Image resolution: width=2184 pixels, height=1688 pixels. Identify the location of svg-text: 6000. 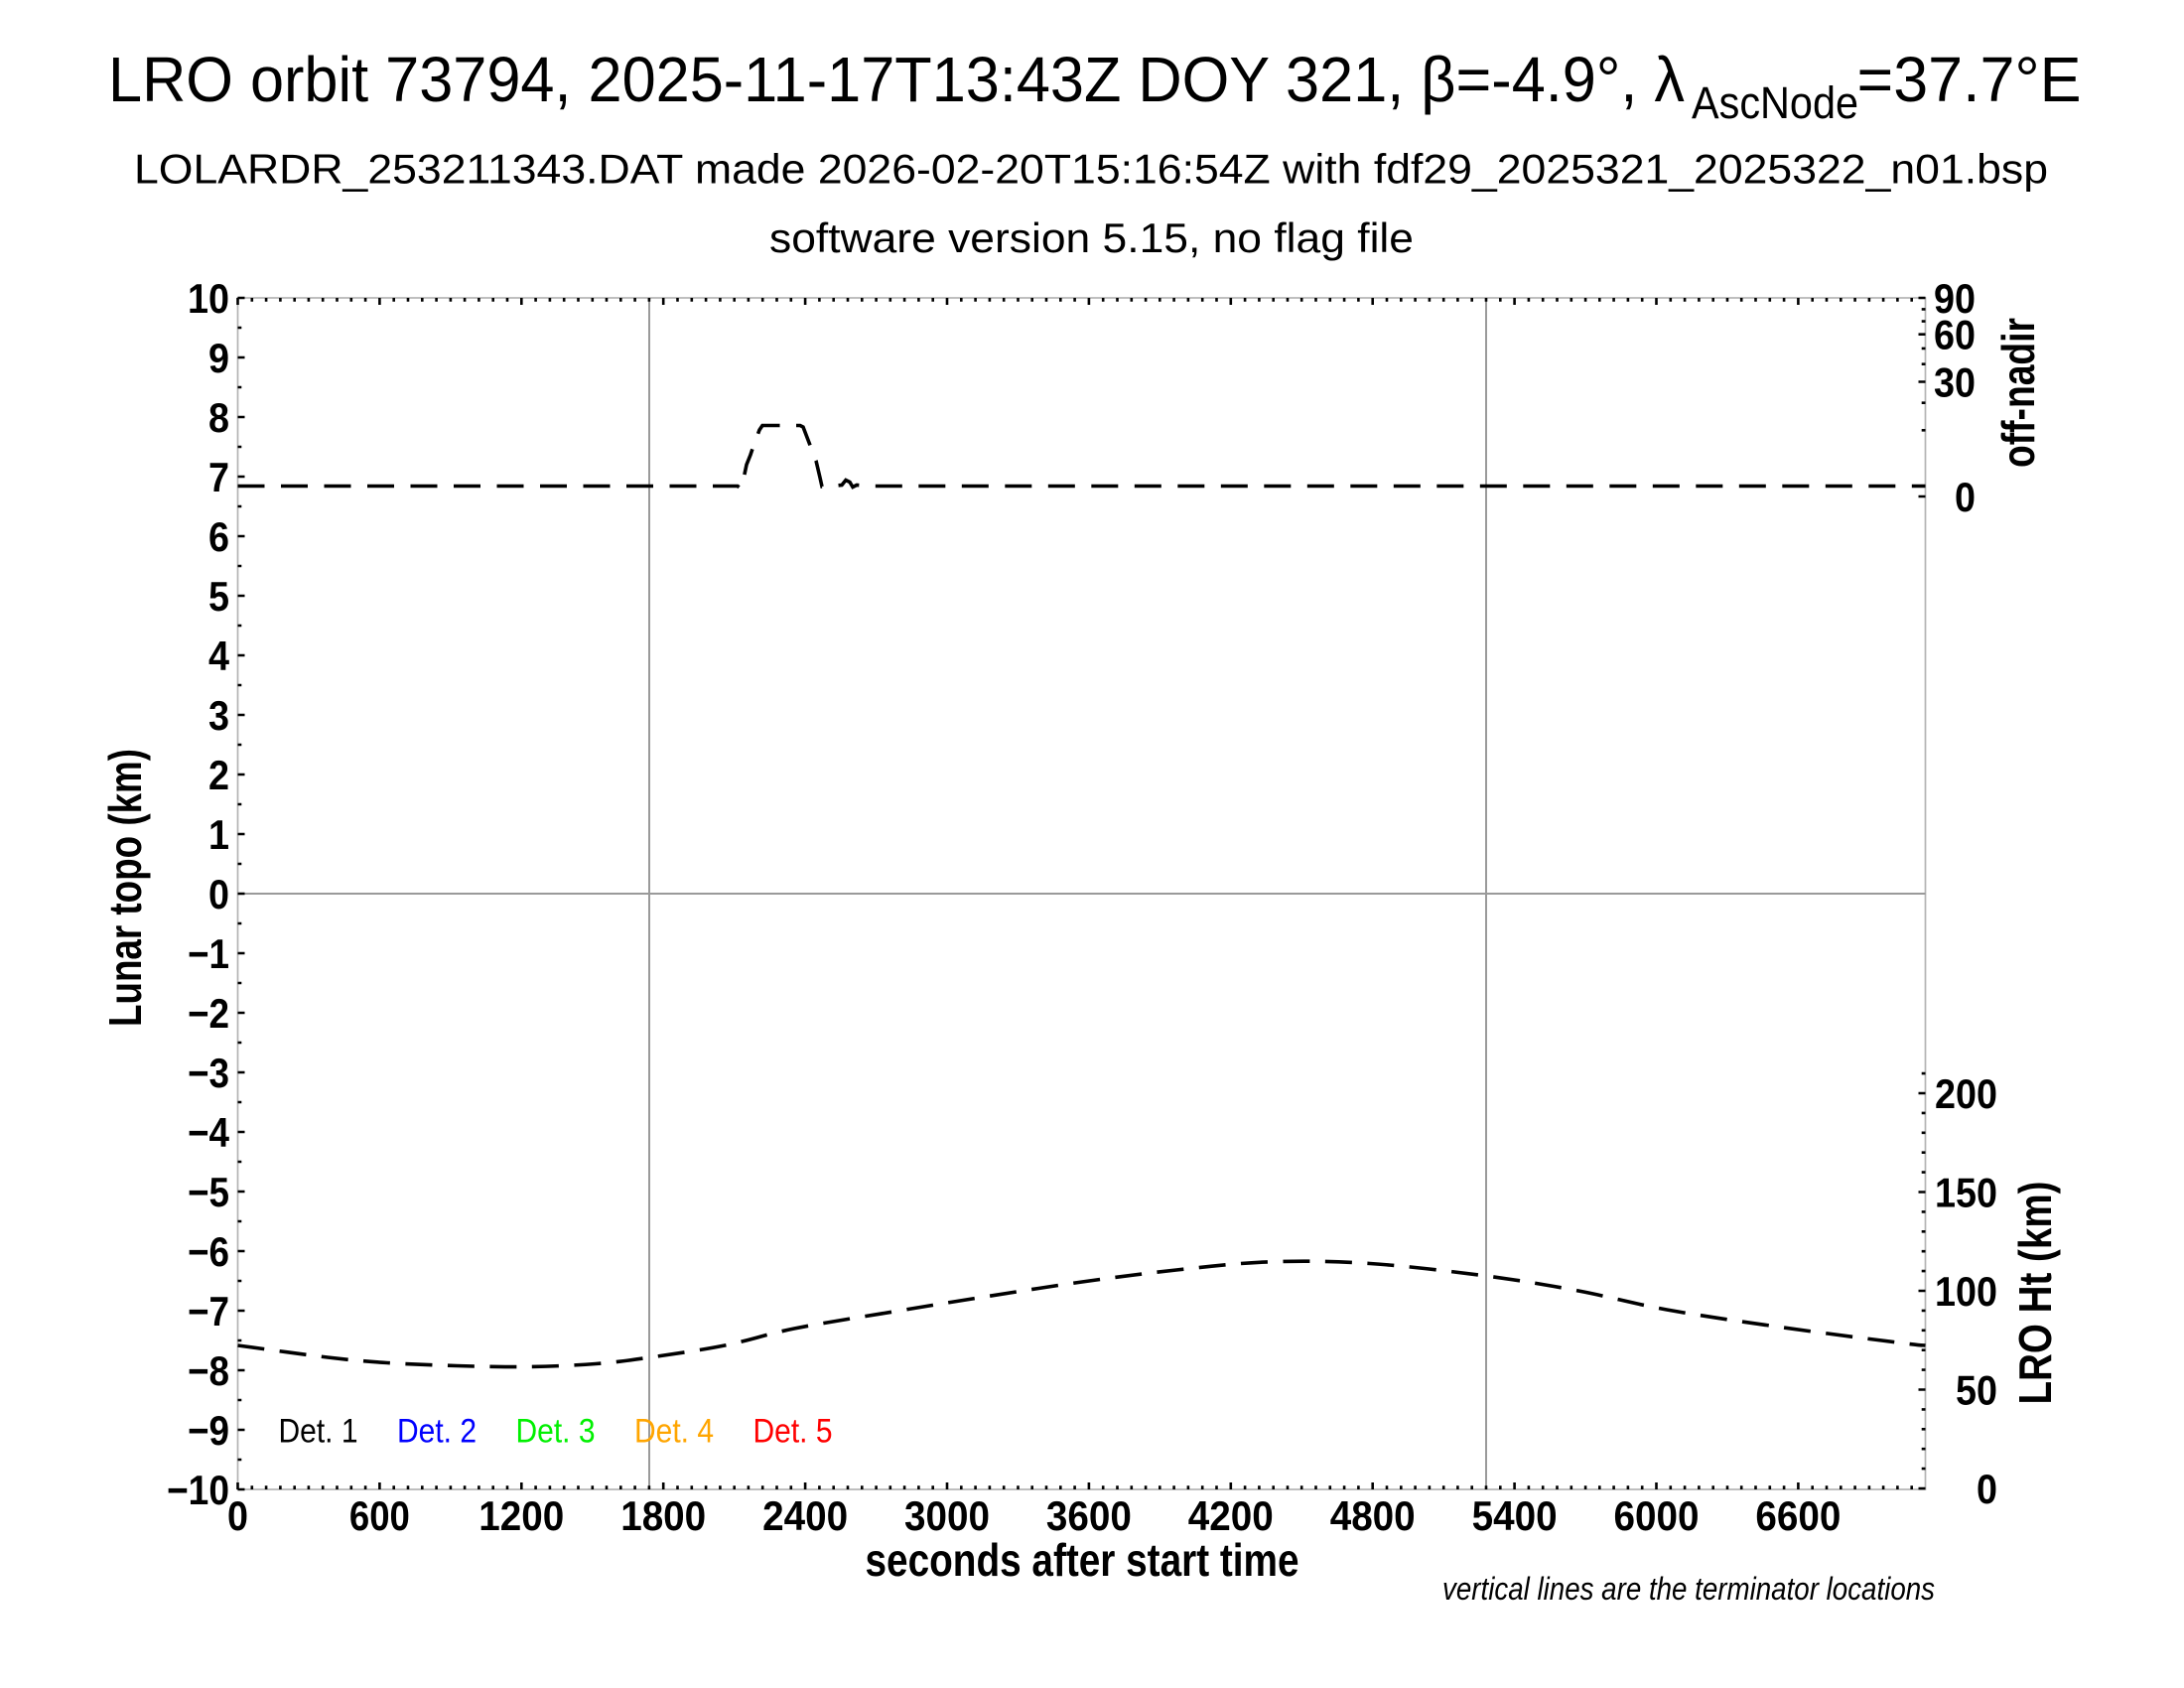
(1657, 1515).